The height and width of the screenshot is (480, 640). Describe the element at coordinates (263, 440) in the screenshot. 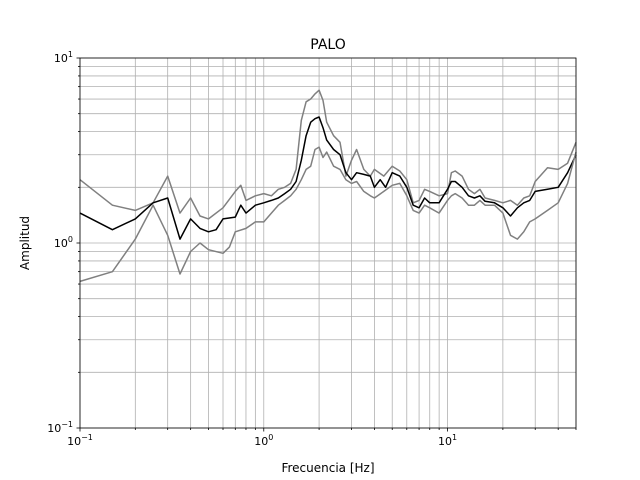

I see `x-tick-label: 10⁰` at that location.